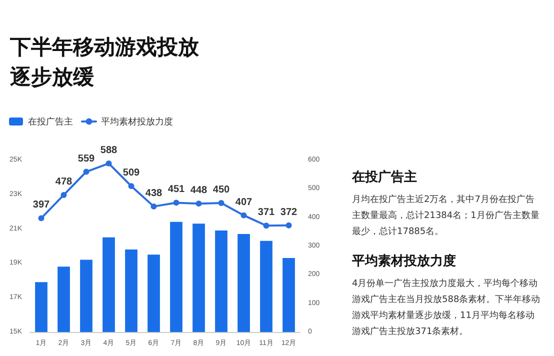  I want to click on data-label: 478, so click(64, 182).